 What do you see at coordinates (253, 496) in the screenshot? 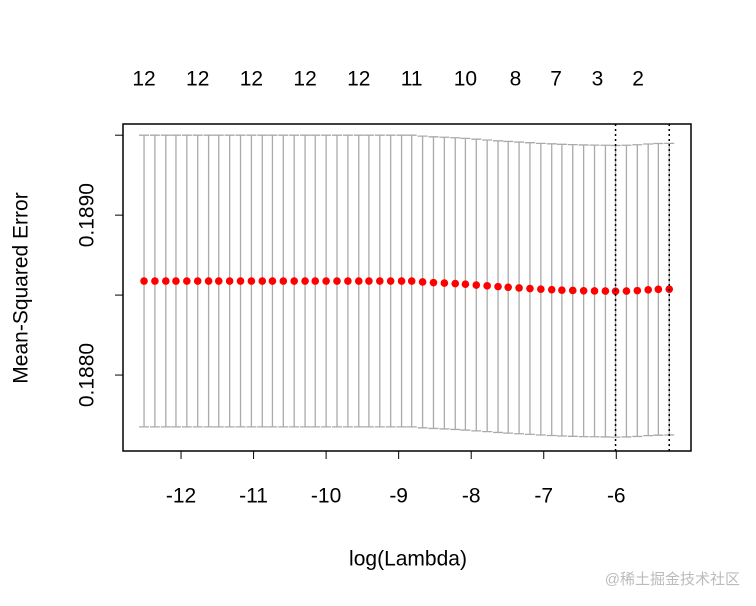
I see `x-tick-label: -11` at bounding box center [253, 496].